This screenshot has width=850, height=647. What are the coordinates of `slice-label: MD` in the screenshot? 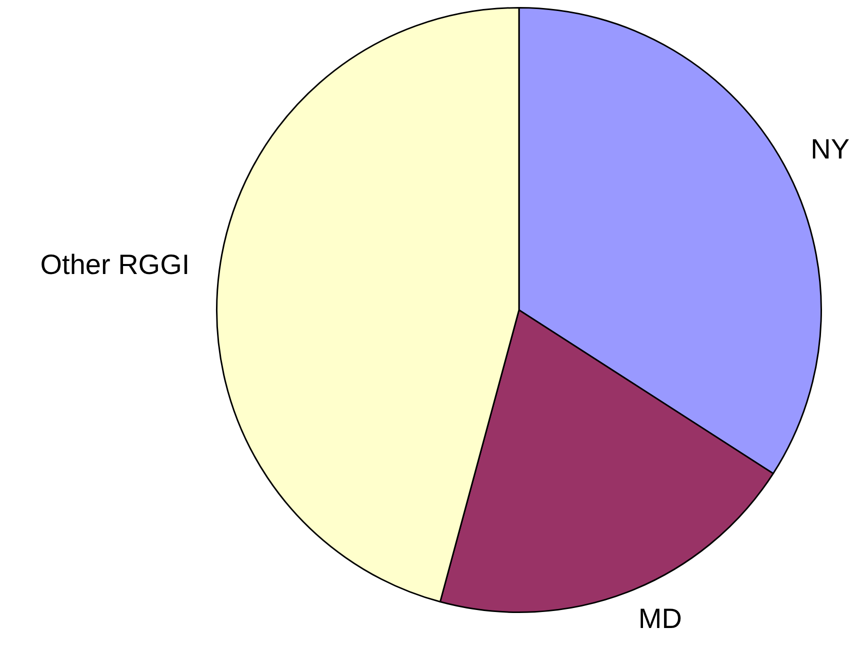 It's located at (660, 618).